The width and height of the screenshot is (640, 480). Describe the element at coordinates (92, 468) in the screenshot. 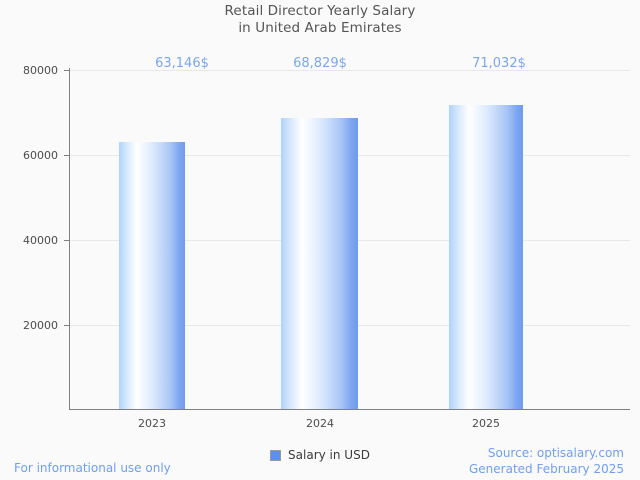

I see `footer-disclaimer: For informational use only` at that location.